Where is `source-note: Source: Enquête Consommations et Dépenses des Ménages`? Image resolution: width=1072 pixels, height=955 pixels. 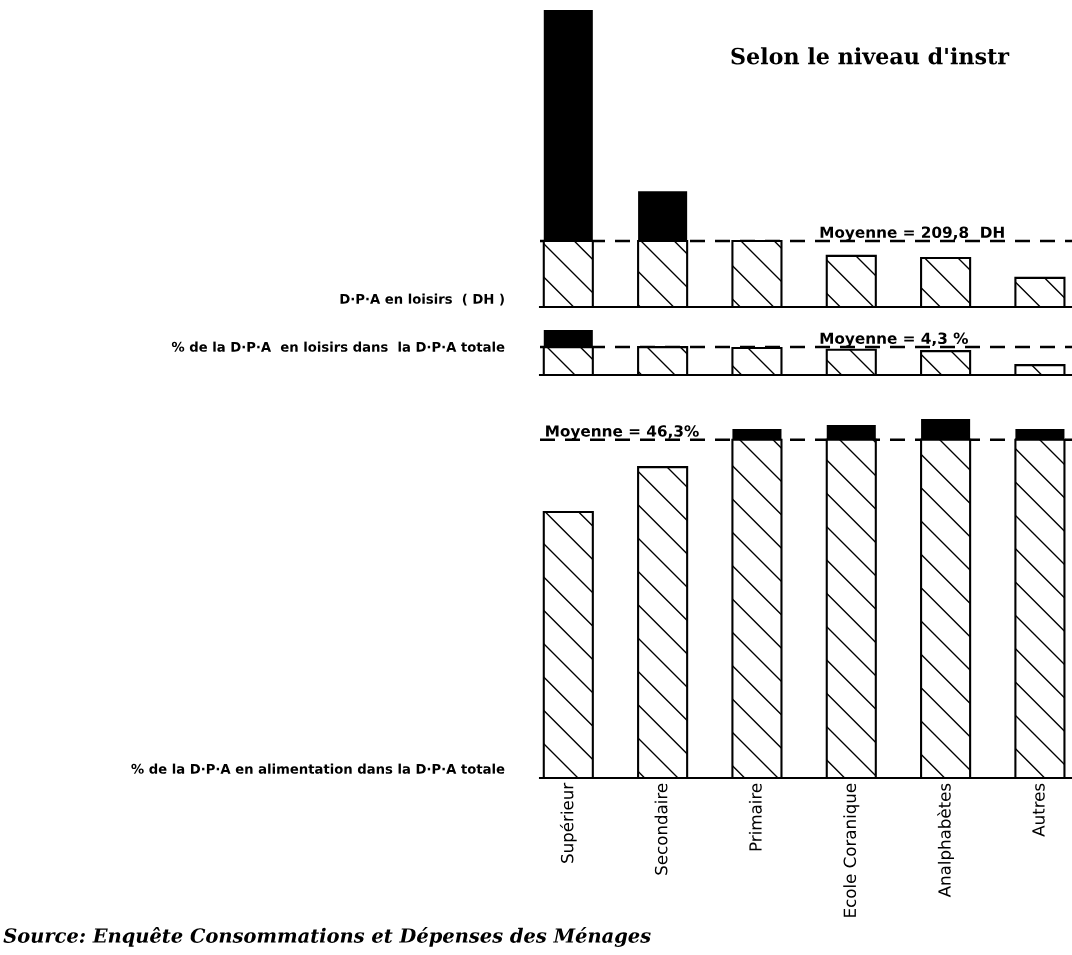 source-note: Source: Enquête Consommations et Dépenses des Ménages is located at coordinates (327, 937).